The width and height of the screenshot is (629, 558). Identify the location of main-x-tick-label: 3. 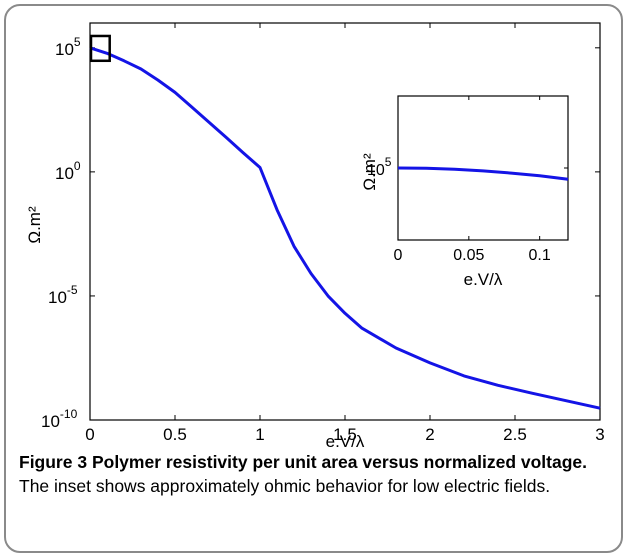
(599, 434).